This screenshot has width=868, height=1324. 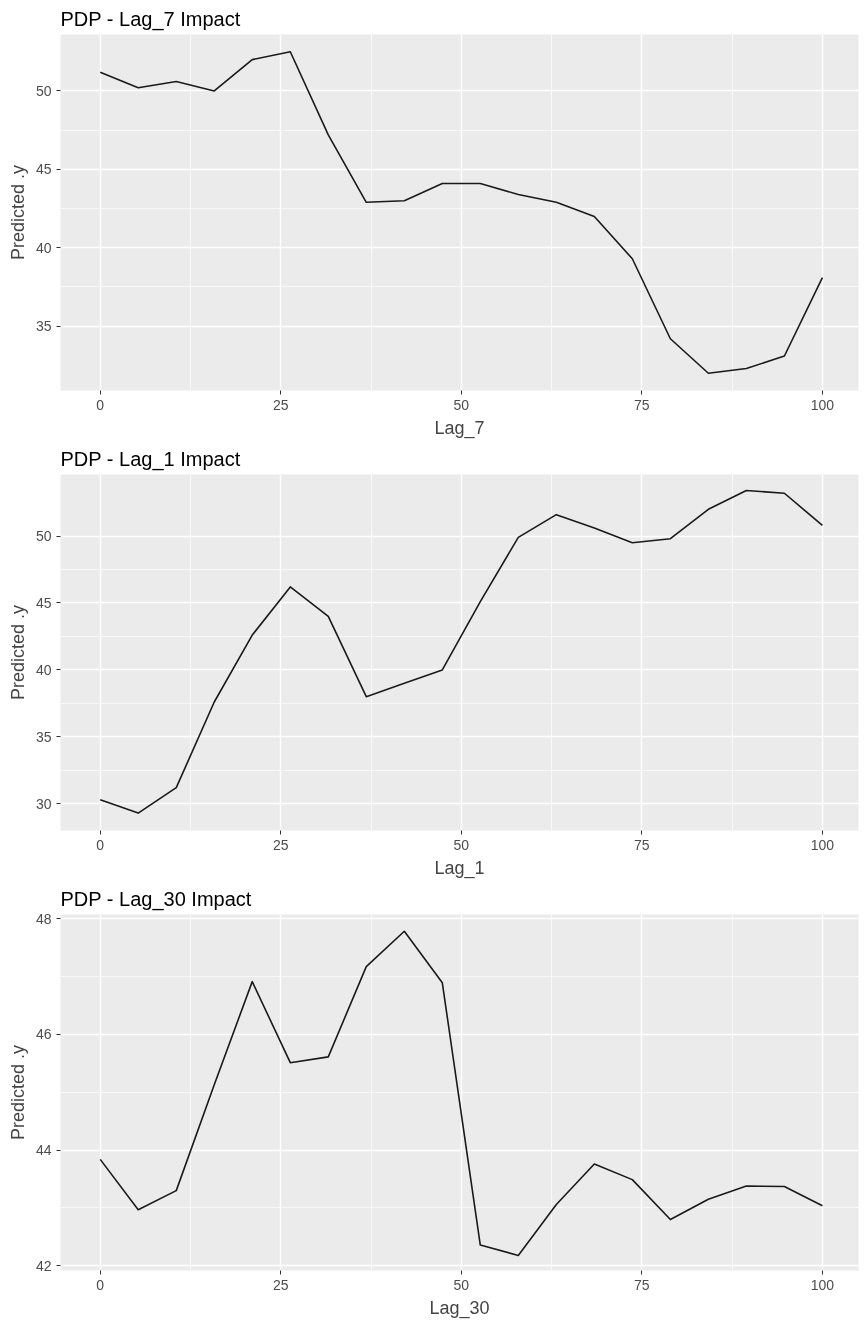 What do you see at coordinates (150, 459) in the screenshot?
I see `chart-title: PDP - Lag_1 Impact` at bounding box center [150, 459].